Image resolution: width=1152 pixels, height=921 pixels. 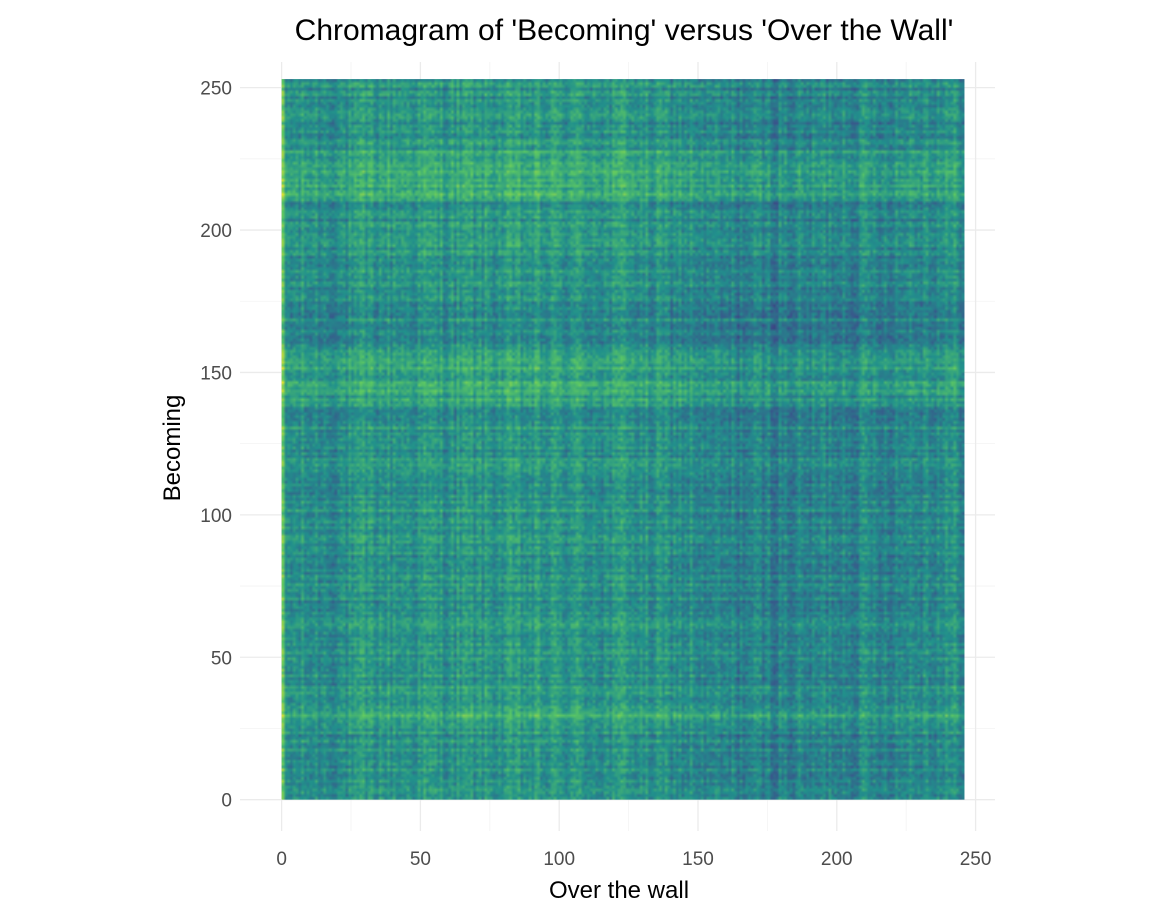 What do you see at coordinates (216, 445) in the screenshot?
I see `y-axis-ticks: 0 50 100 150 200 250` at bounding box center [216, 445].